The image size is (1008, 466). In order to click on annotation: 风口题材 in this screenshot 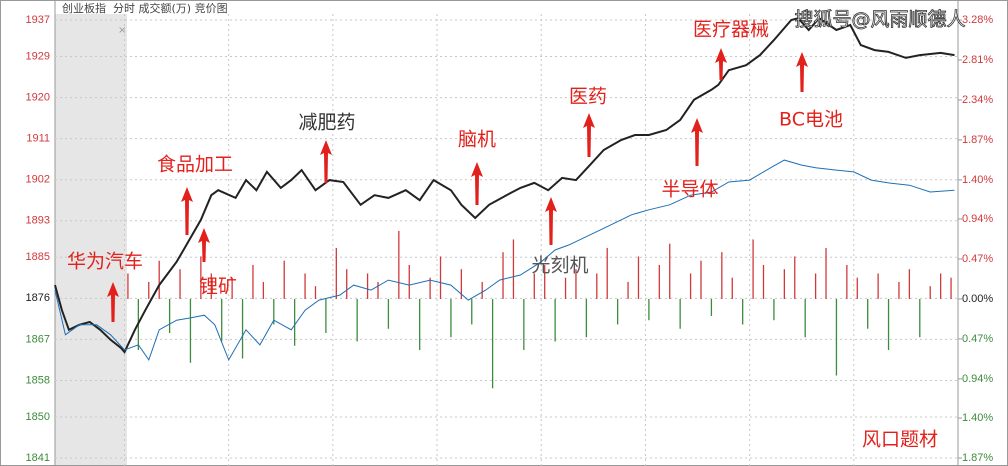, I will do `click(900, 440)`.